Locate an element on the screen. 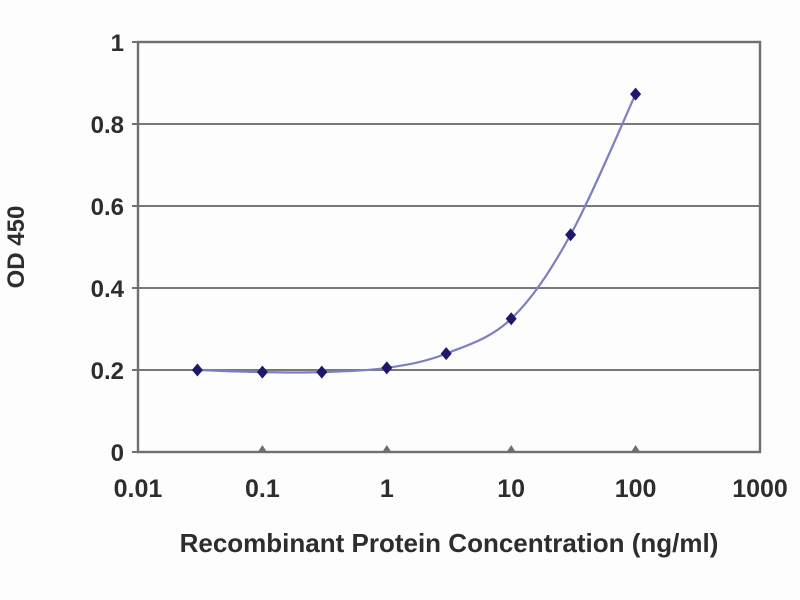  y-tick-label: 0.2 is located at coordinates (107, 371).